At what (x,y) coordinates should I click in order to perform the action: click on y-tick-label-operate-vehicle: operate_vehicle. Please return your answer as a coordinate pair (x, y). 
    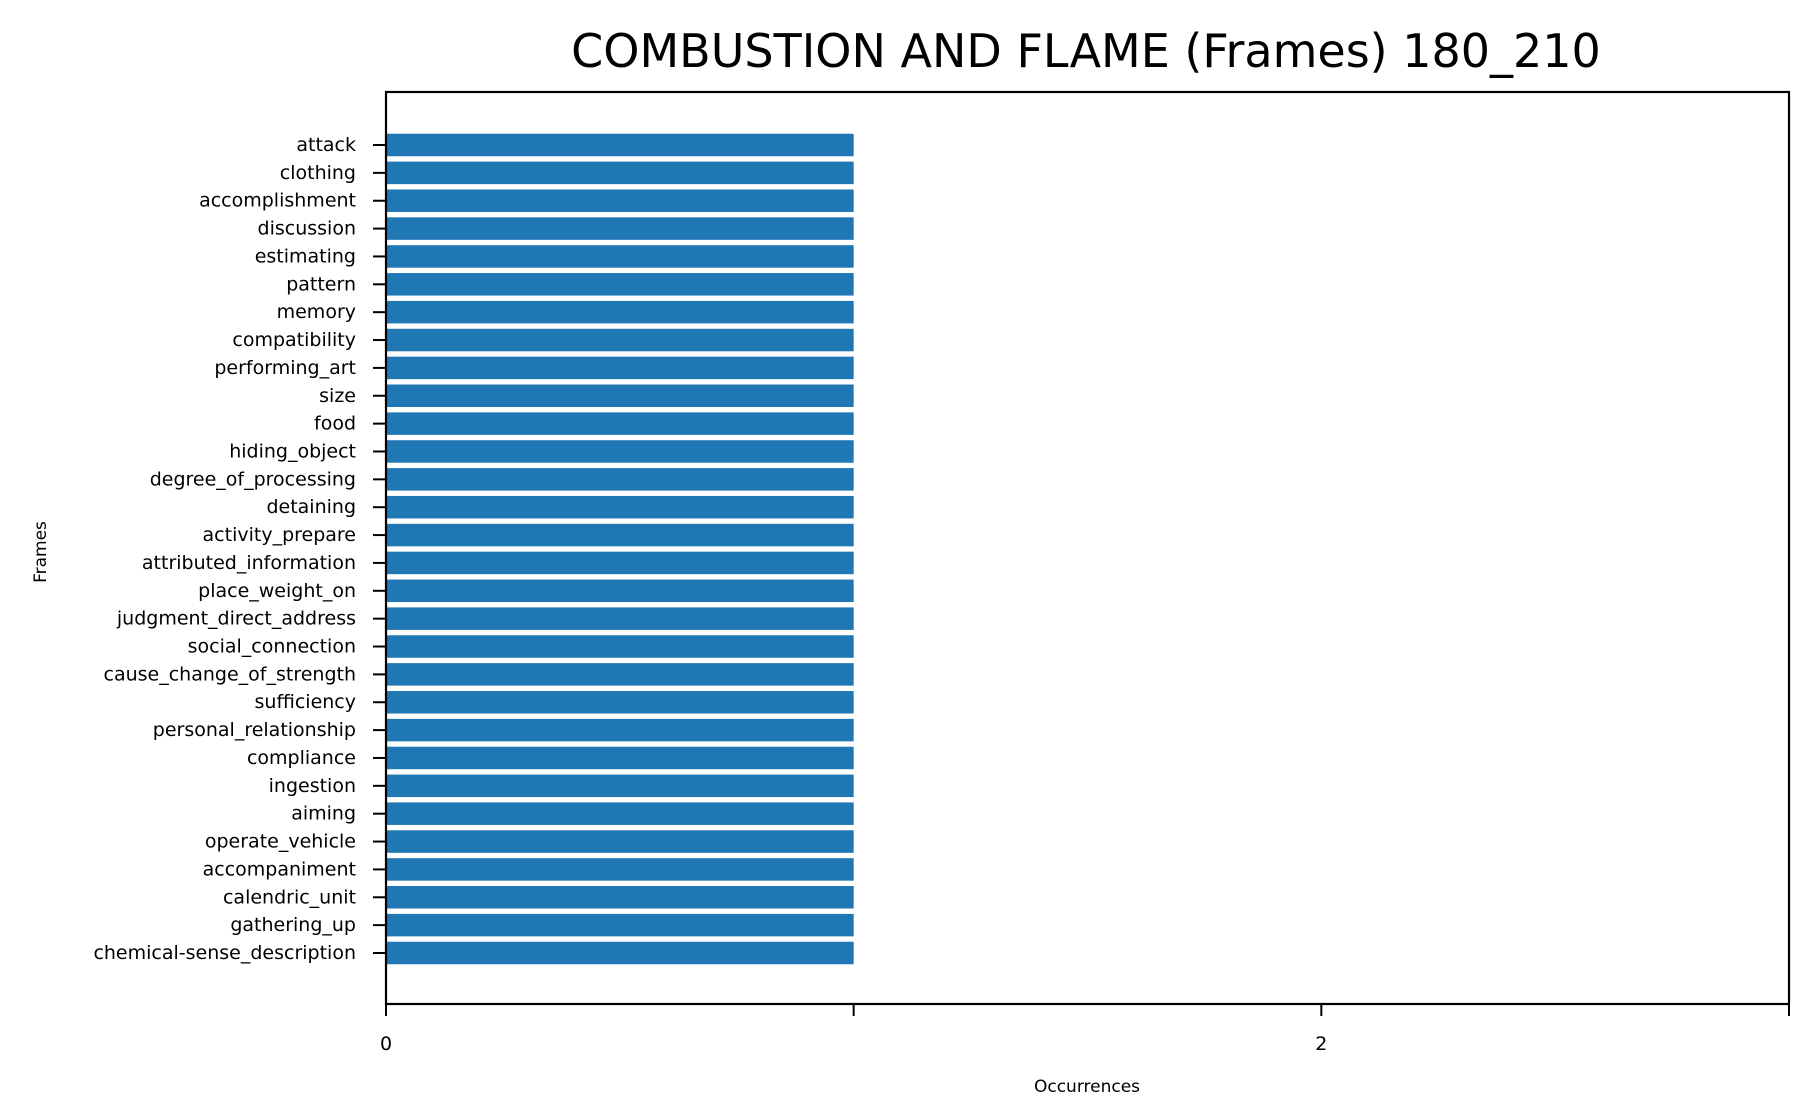
    Looking at the image, I should click on (280, 842).